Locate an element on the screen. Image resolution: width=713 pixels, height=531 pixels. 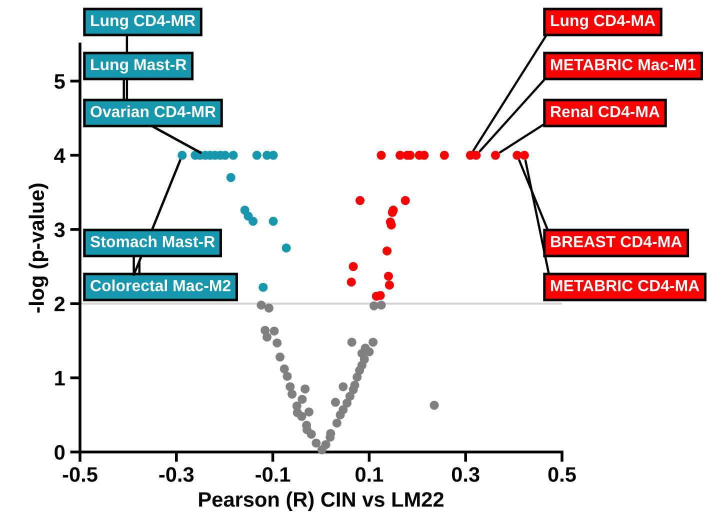
y-axis-title: -log (p-value) is located at coordinates (38, 248).